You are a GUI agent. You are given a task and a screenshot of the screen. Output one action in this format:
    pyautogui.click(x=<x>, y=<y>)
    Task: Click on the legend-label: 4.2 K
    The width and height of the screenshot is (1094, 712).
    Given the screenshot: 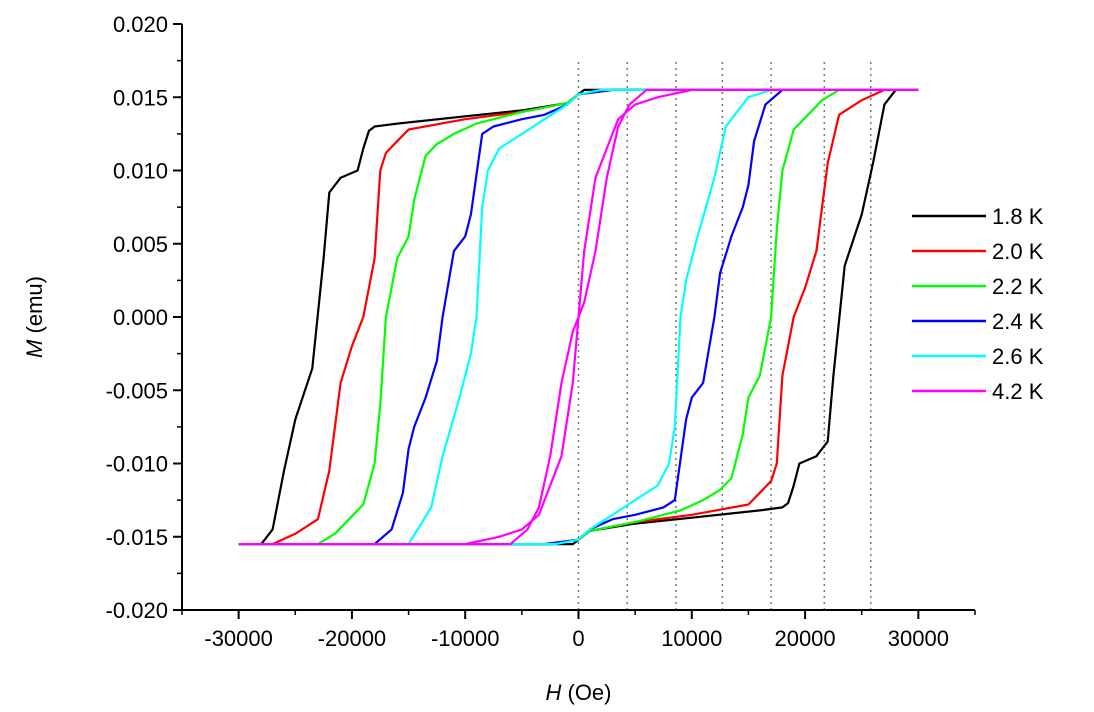 What is the action you would take?
    pyautogui.click(x=1018, y=391)
    